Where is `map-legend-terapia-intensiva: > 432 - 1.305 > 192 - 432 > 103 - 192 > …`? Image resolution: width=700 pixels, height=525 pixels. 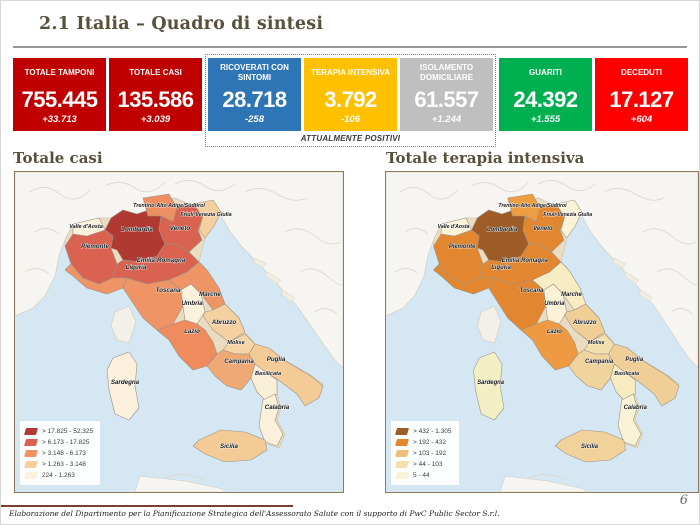
map-legend-terapia-intensiva: > 432 - 1.305 > 192 - 432 > 103 - 192 > … is located at coordinates (425, 453).